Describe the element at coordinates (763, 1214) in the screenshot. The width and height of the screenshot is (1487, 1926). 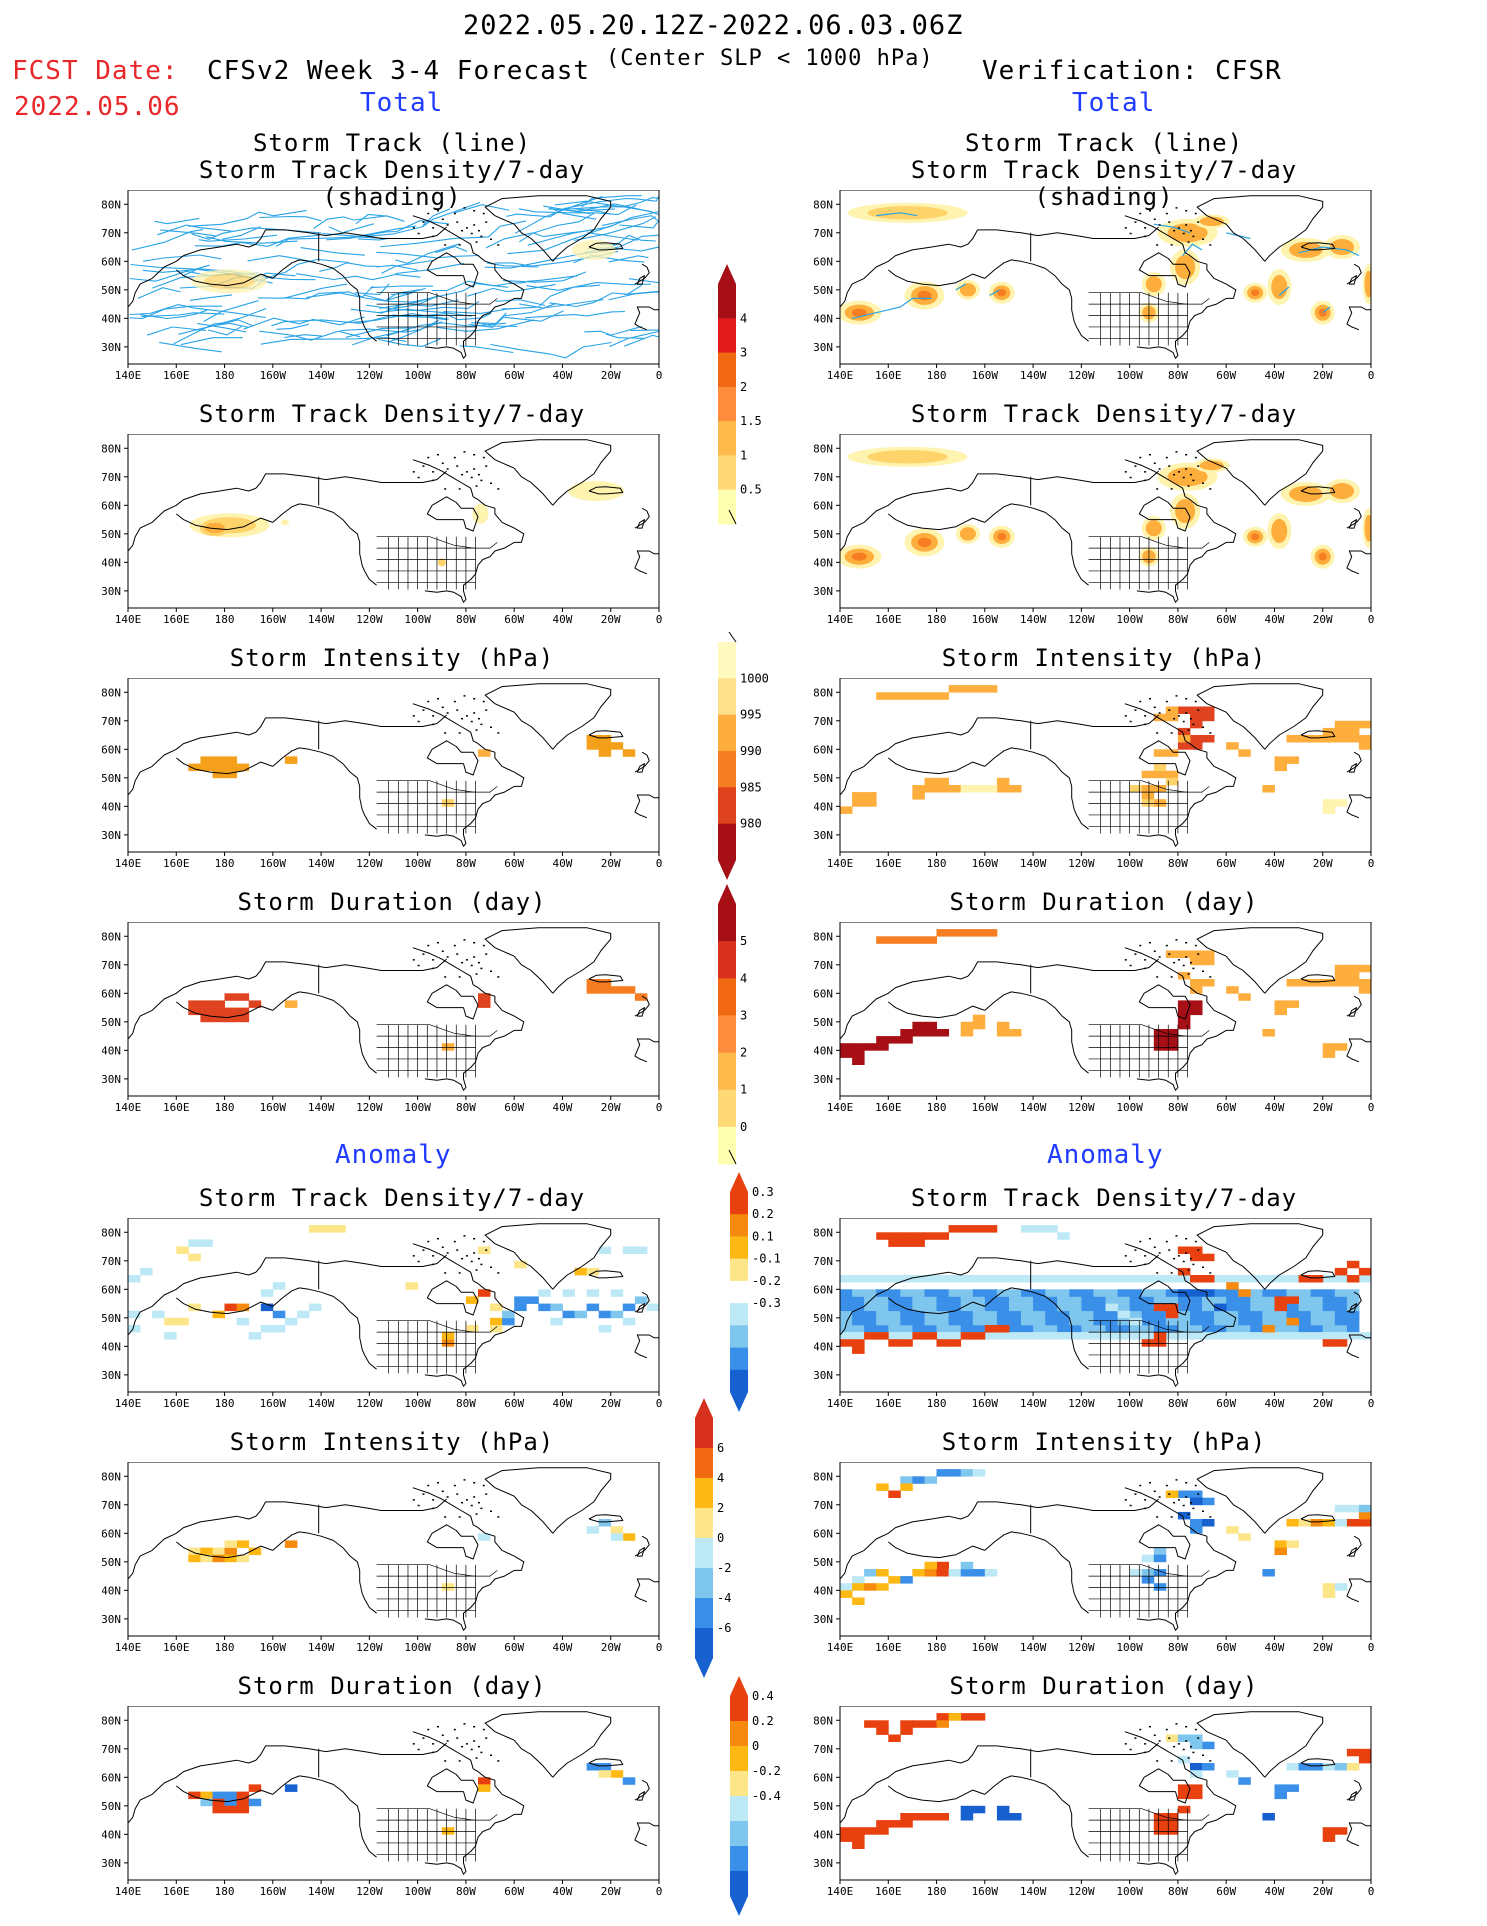
I see `colorbar-label: 0.2` at that location.